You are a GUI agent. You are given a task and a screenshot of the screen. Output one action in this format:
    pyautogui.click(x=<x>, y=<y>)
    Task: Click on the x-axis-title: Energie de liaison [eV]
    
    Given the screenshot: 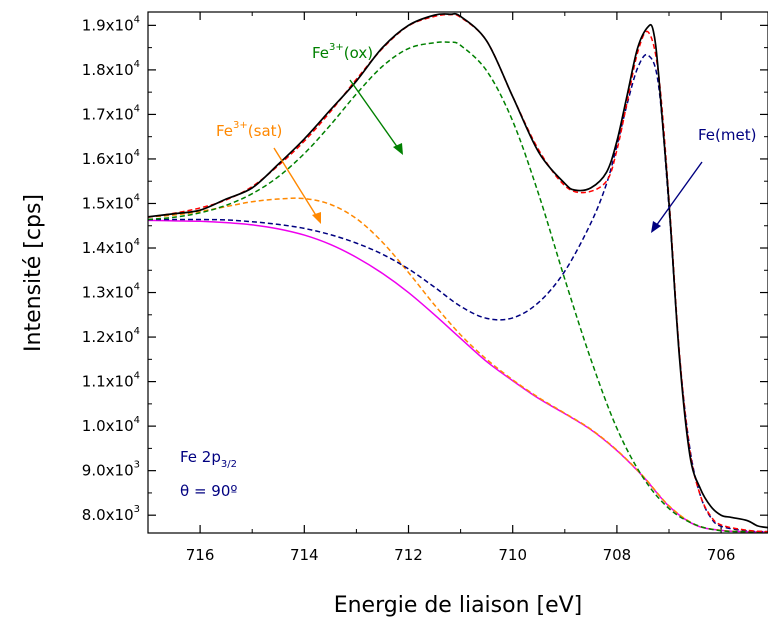 What is the action you would take?
    pyautogui.click(x=458, y=605)
    